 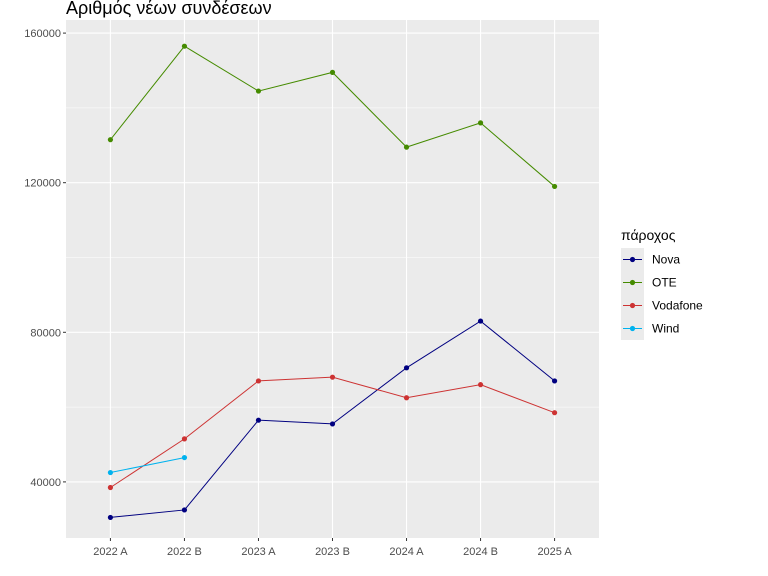 I want to click on legend: πάροχος Nova OTE Vodafone Wind, so click(x=662, y=283).